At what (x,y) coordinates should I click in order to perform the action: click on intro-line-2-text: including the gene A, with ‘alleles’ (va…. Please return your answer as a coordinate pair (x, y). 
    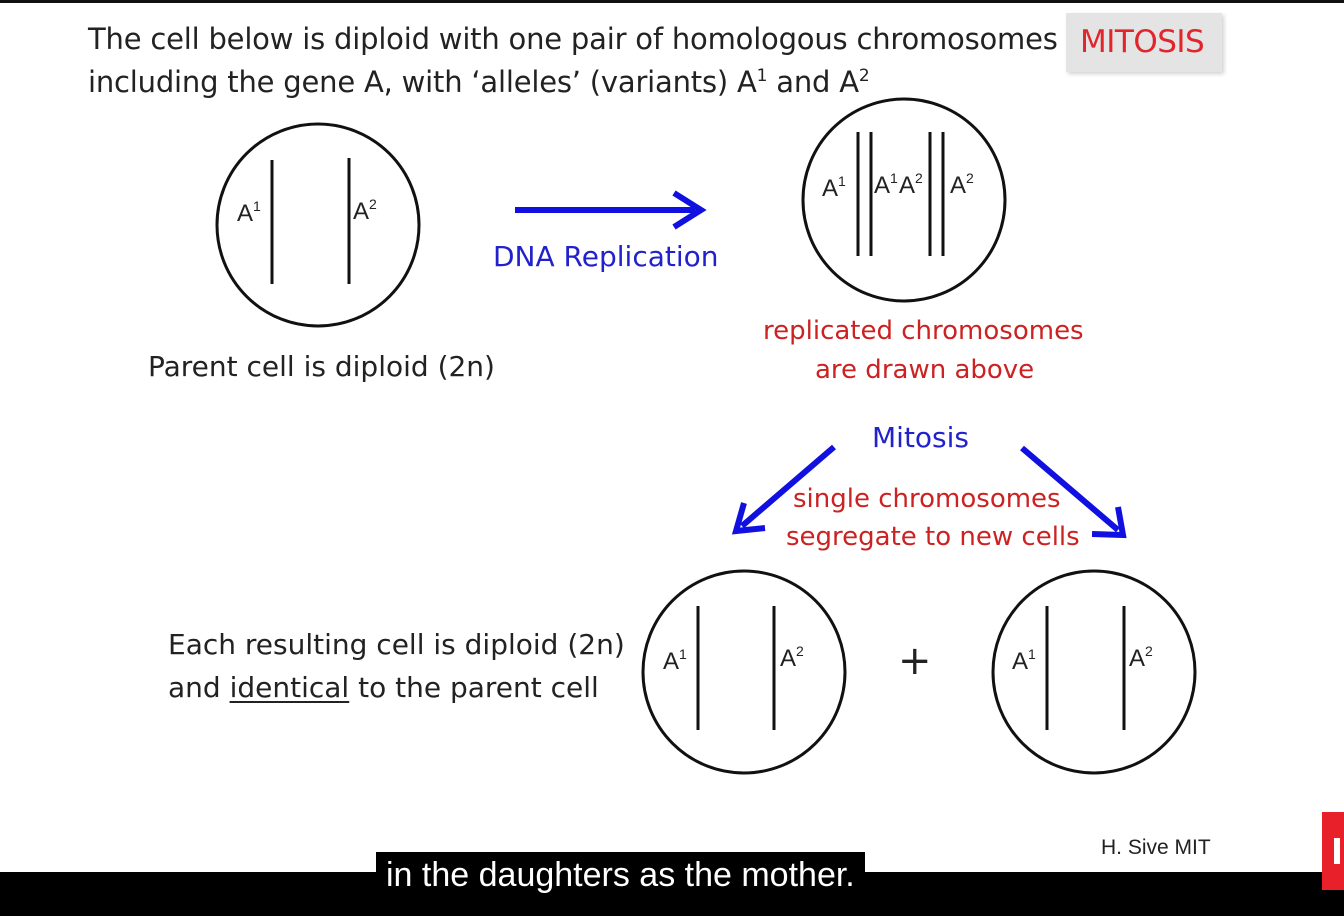
    Looking at the image, I should click on (422, 82).